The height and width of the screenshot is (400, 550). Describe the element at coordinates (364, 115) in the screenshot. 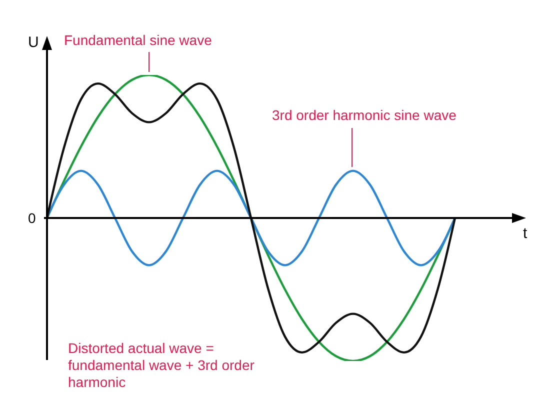

I see `annotation: 3rd order harmonic sine wave` at that location.